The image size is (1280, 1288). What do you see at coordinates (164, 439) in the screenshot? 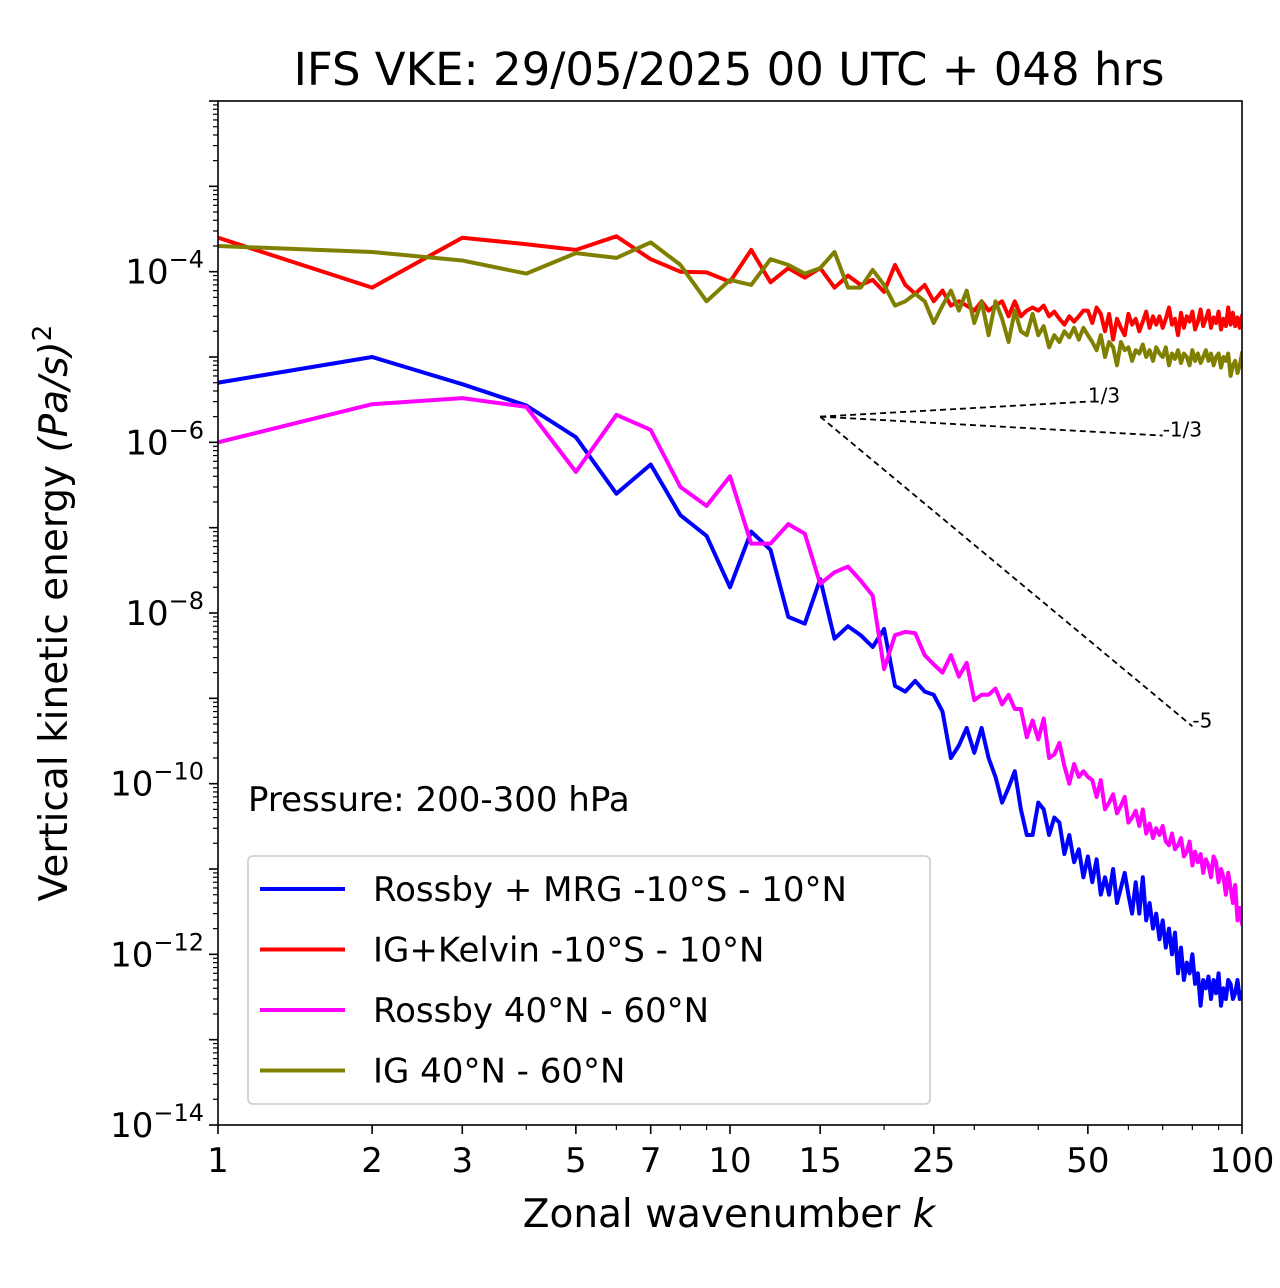
I see `y-tick-label: 10⁻⁶` at bounding box center [164, 439].